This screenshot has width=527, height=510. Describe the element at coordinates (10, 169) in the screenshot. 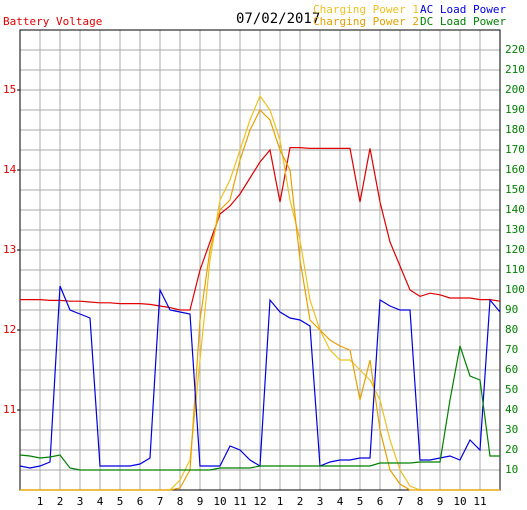

I see `y-tick-label: 14` at that location.